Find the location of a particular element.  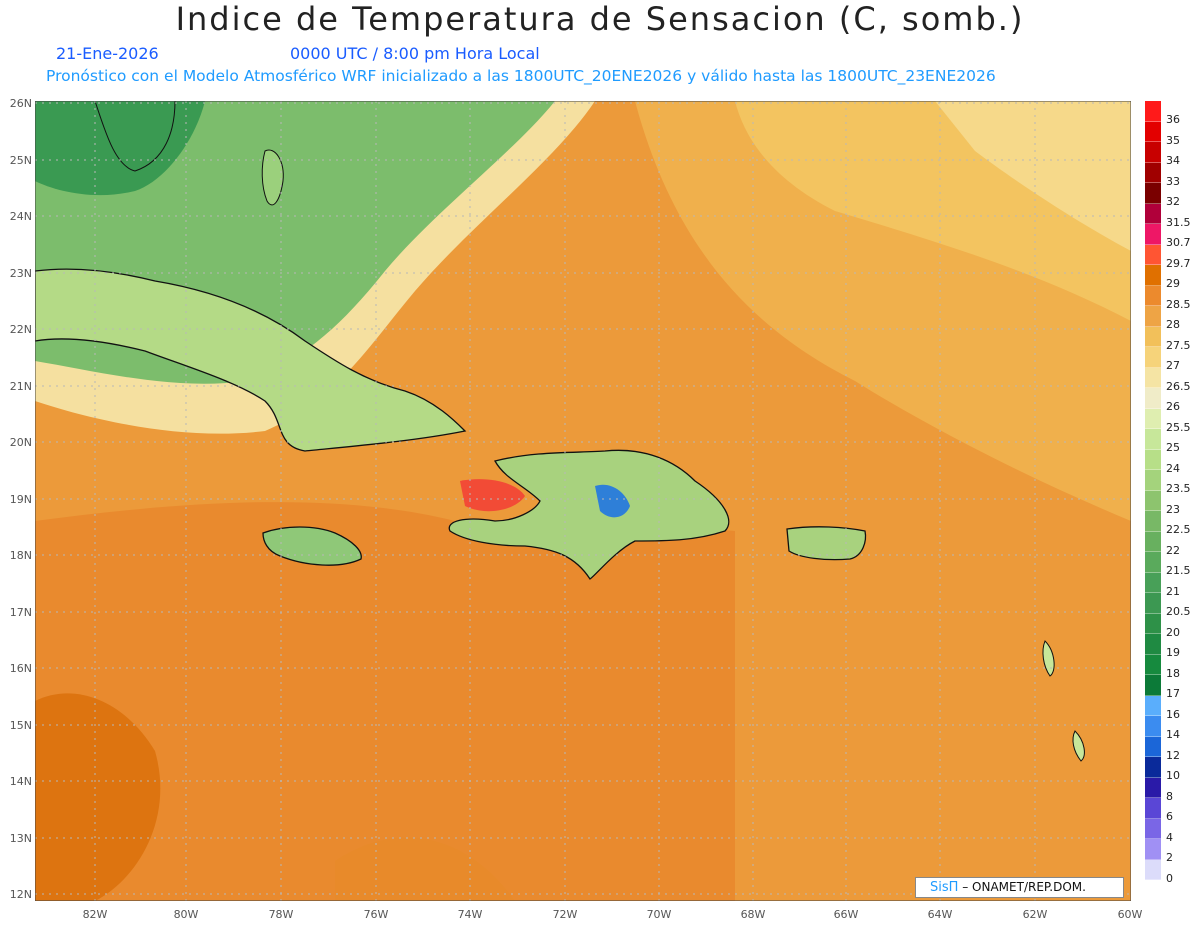

lat-label: 15N is located at coordinates (20, 725).